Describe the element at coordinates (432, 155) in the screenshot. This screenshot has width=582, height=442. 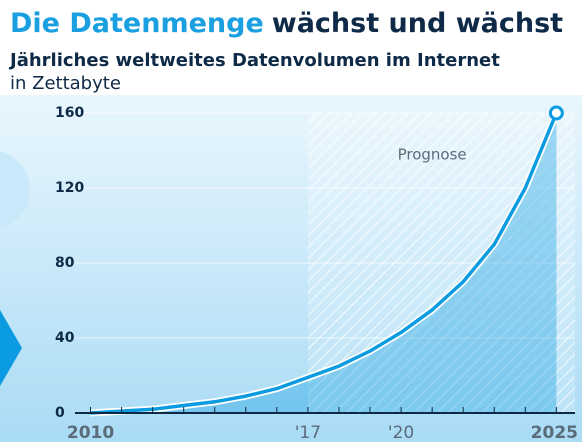
I see `annotation: Prognose` at that location.